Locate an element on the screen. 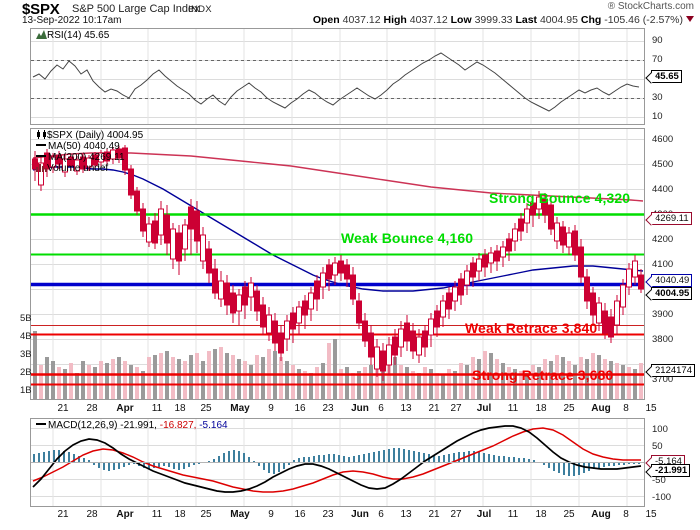 The image size is (700, 530). ma200-line is located at coordinates (338, 177).